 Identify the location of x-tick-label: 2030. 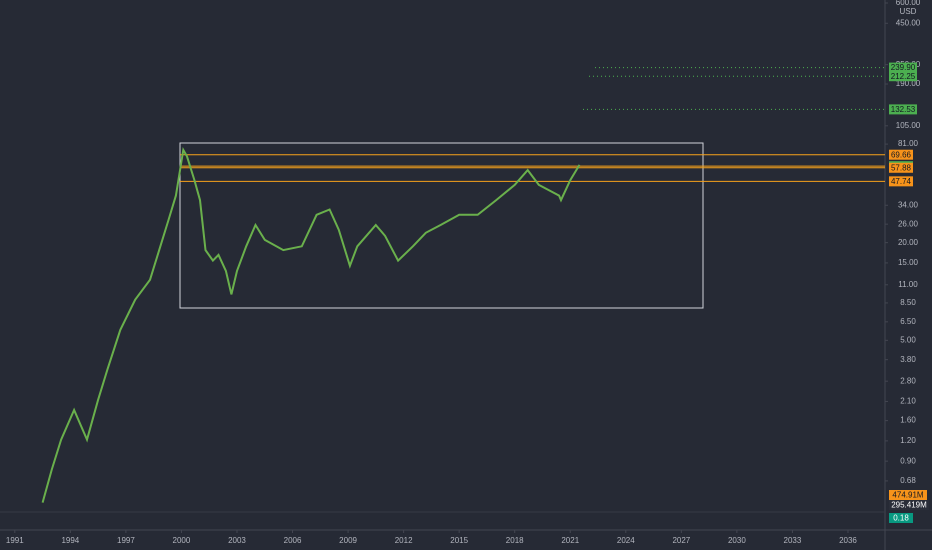
(737, 540).